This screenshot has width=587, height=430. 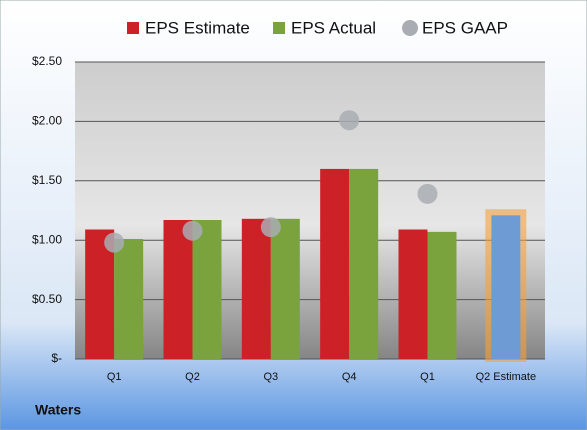 What do you see at coordinates (270, 377) in the screenshot?
I see `x-tick-label: Q3` at bounding box center [270, 377].